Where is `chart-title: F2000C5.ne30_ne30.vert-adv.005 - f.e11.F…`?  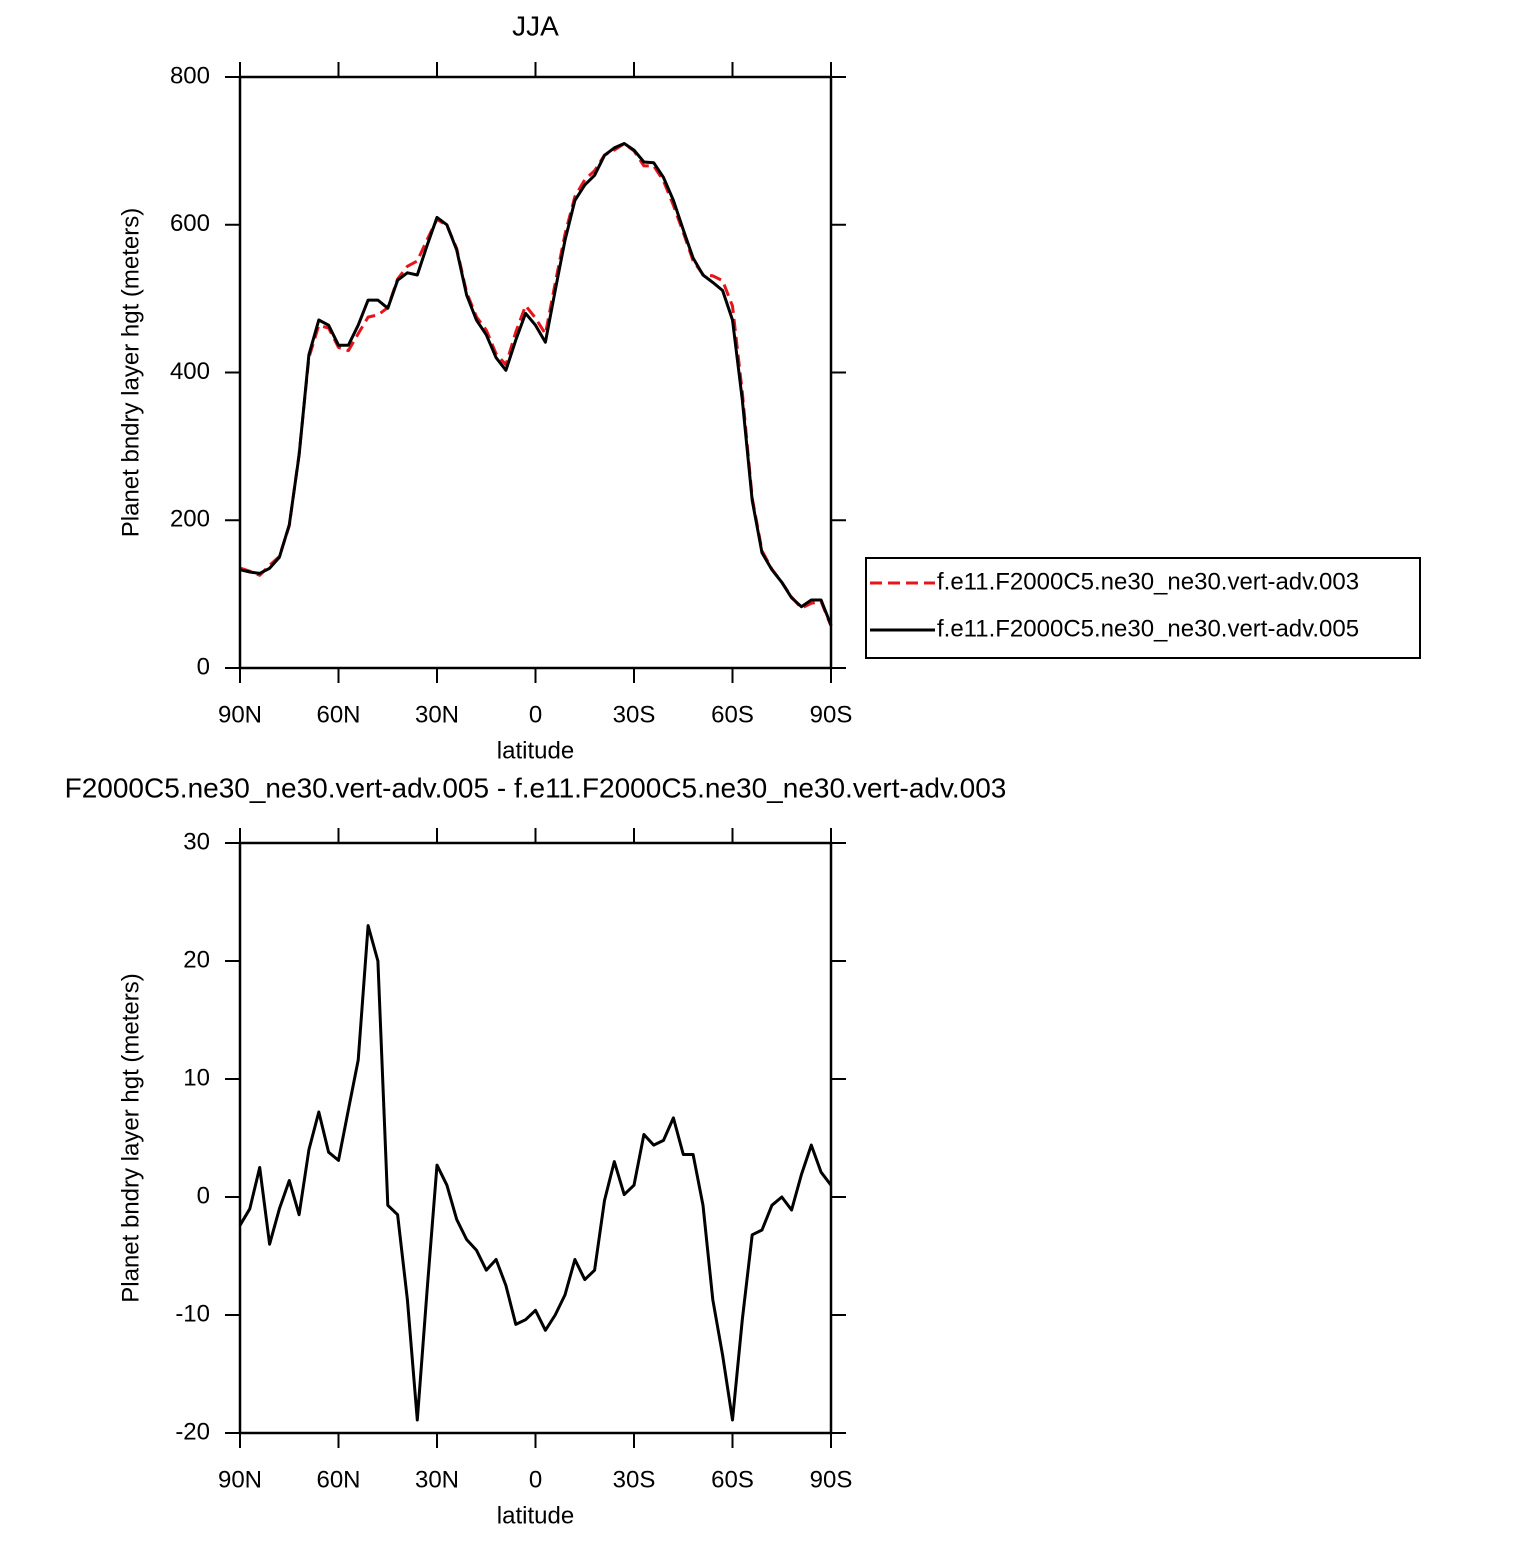 chart-title: F2000C5.ne30_ne30.vert-adv.005 - f.e11.F… is located at coordinates (536, 787).